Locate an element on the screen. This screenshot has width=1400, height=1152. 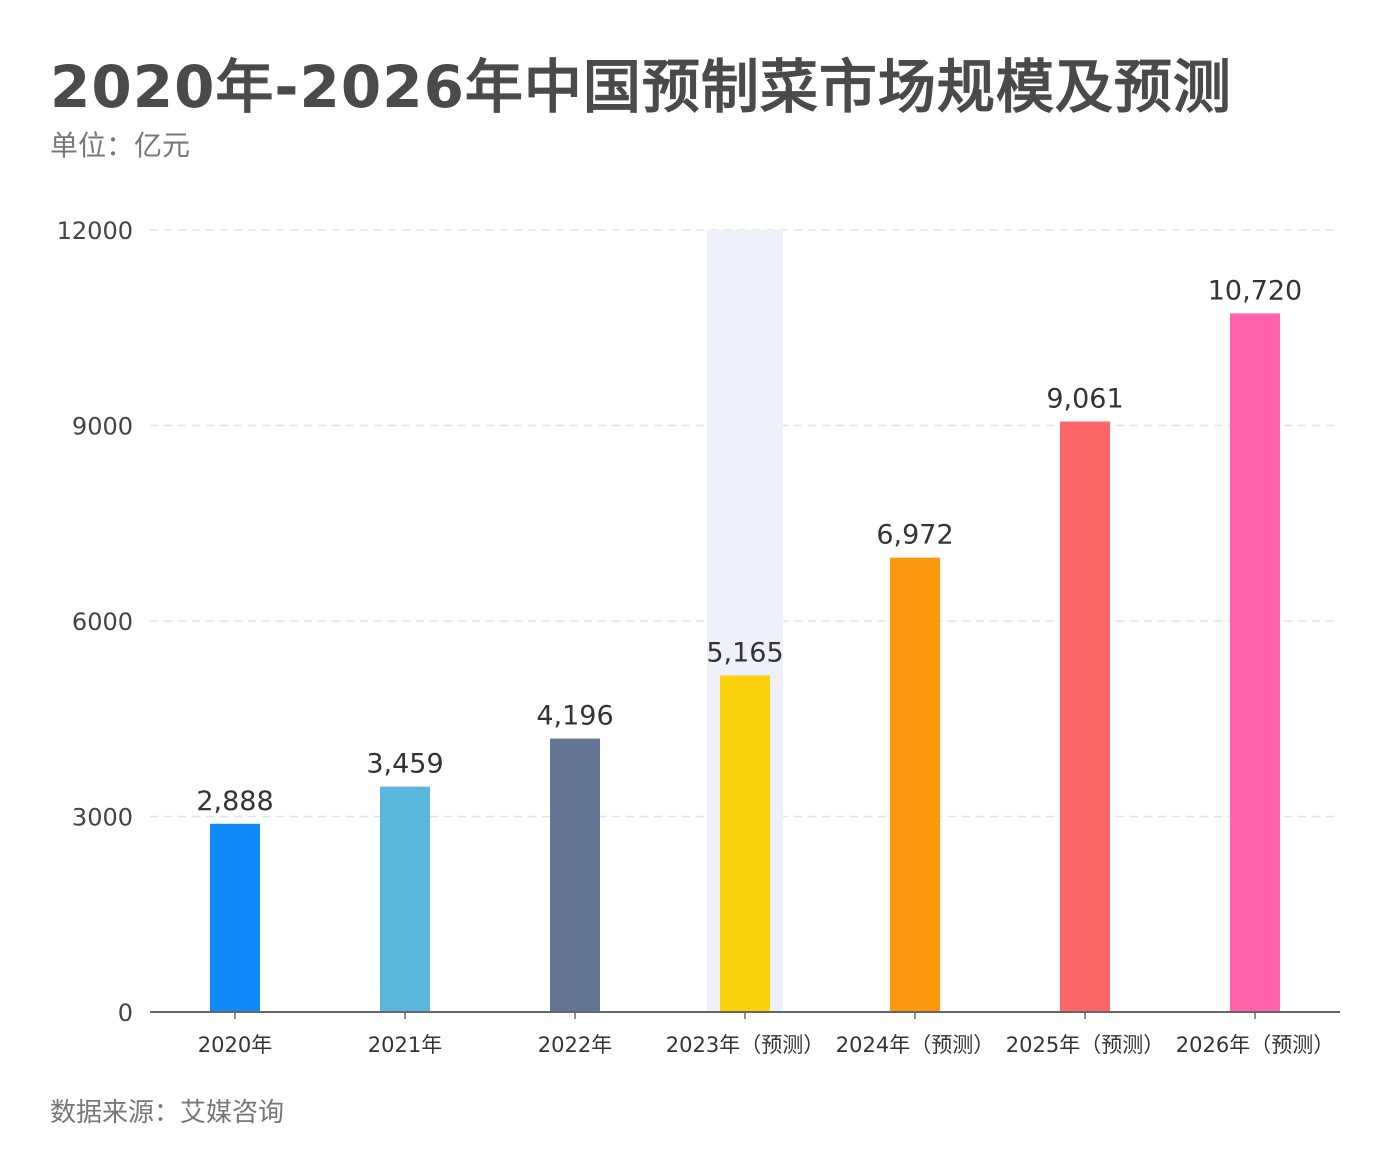
bar-value-label: 4,196 is located at coordinates (574, 716).